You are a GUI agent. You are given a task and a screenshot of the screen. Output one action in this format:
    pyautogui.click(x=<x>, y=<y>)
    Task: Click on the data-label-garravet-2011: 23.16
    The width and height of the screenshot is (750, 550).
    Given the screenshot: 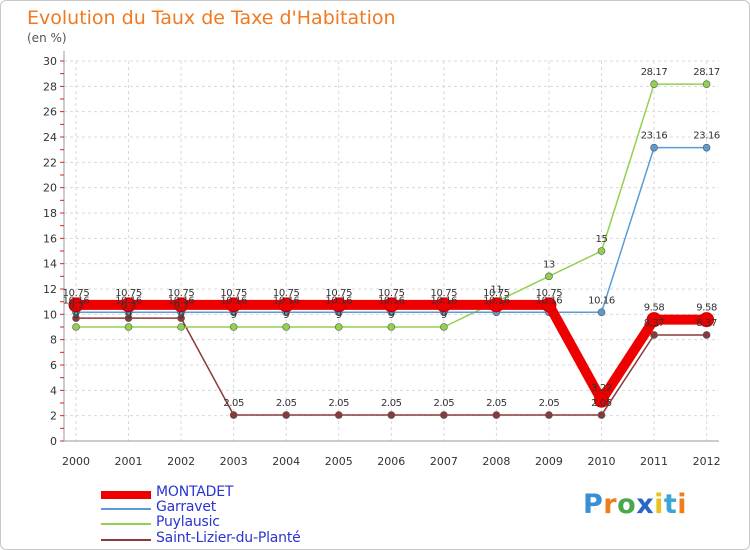 What is the action you would take?
    pyautogui.click(x=654, y=136)
    